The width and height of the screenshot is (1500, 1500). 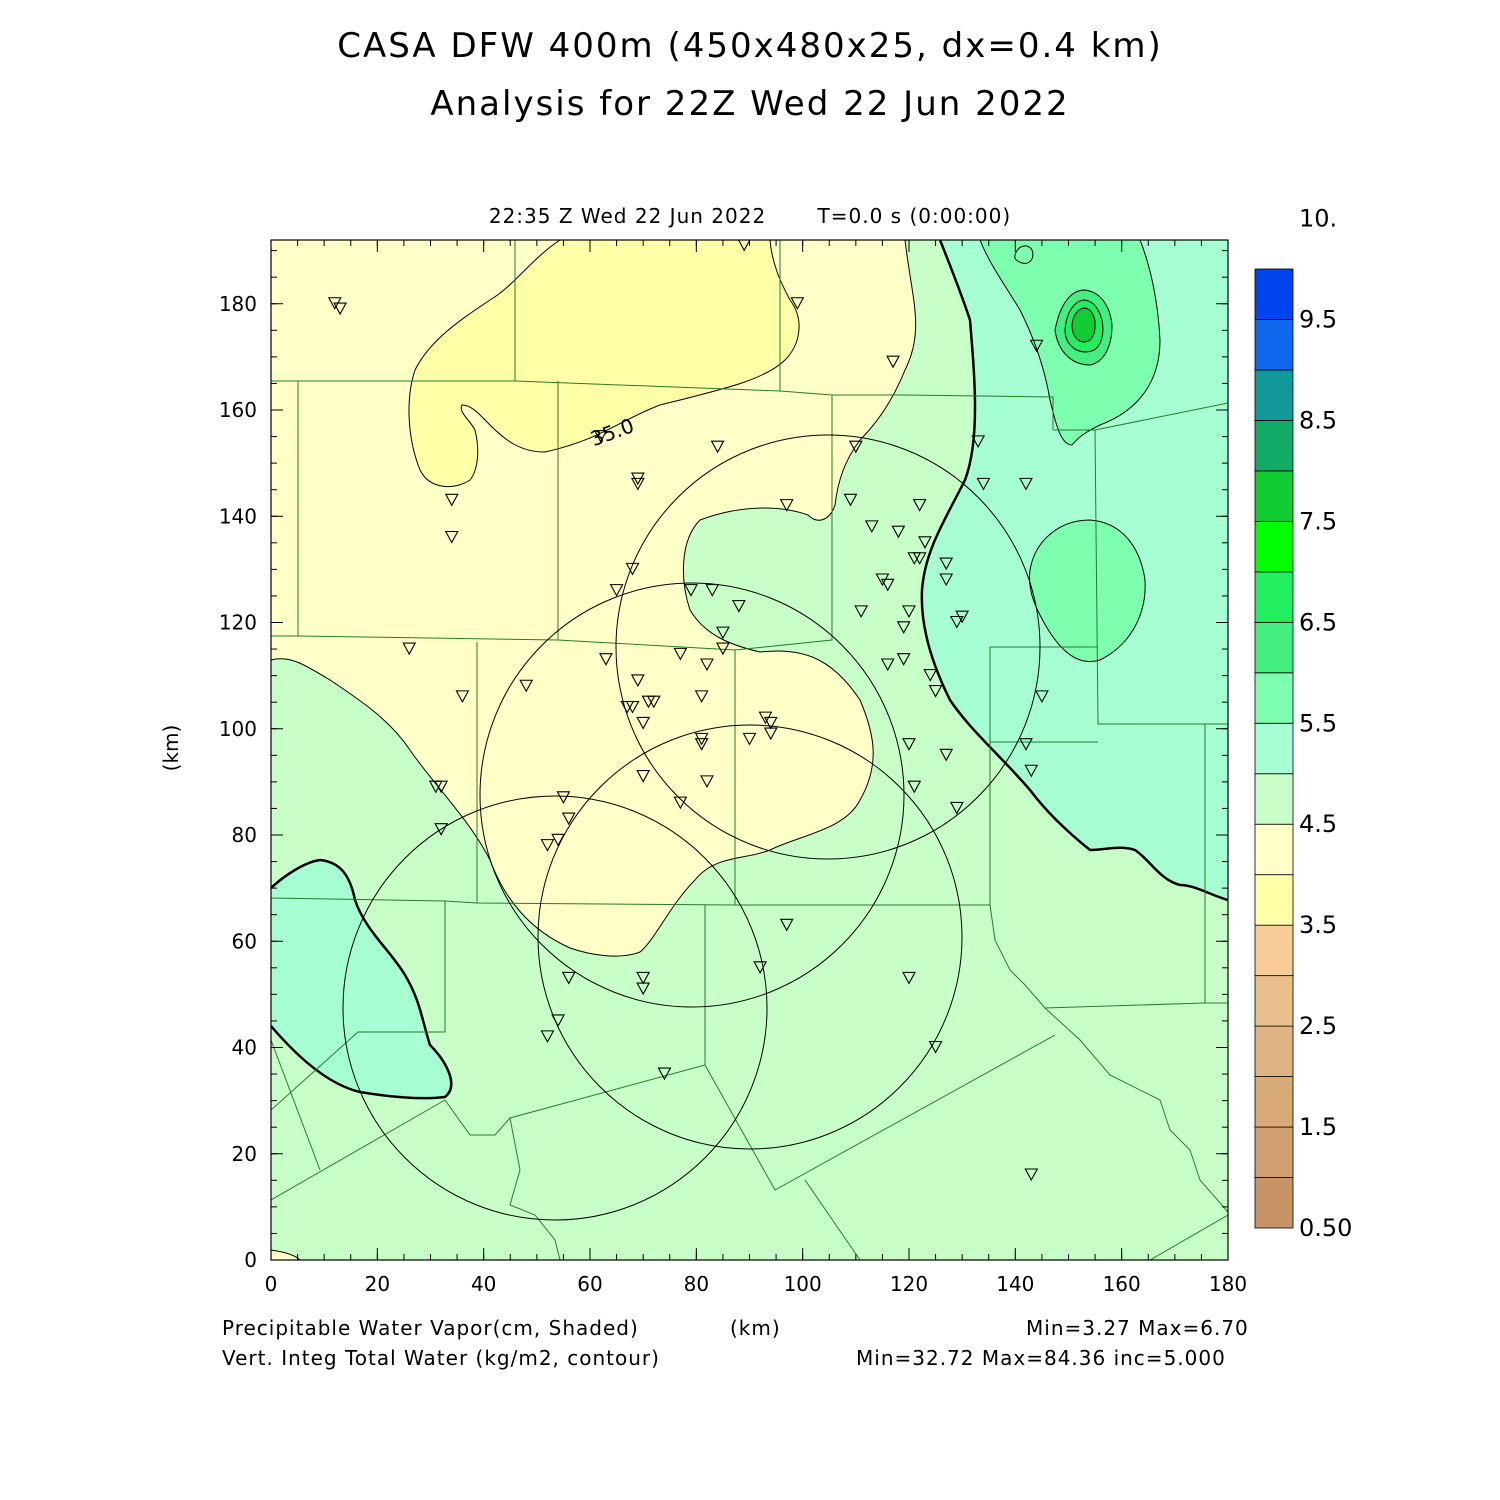 I want to click on x-tick-label: 140, so click(x=1015, y=1284).